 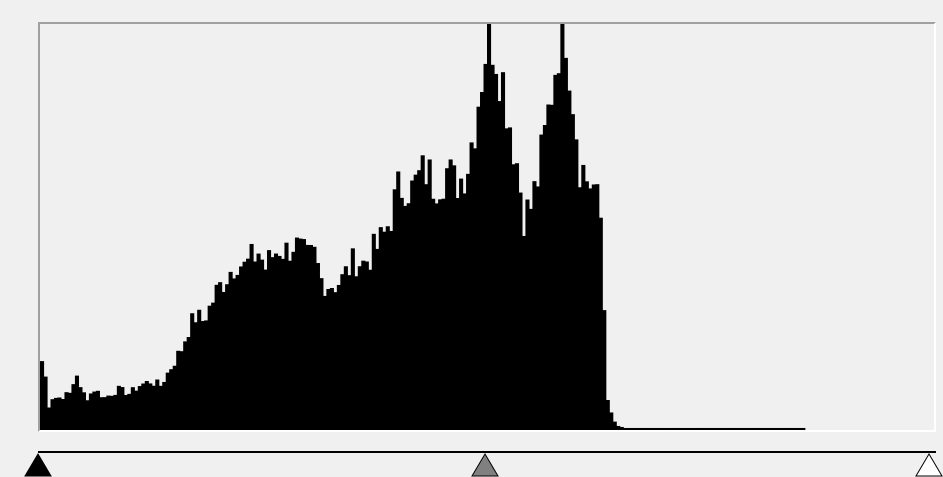 I want to click on gamma-point-triangle-icon, so click(x=485, y=465).